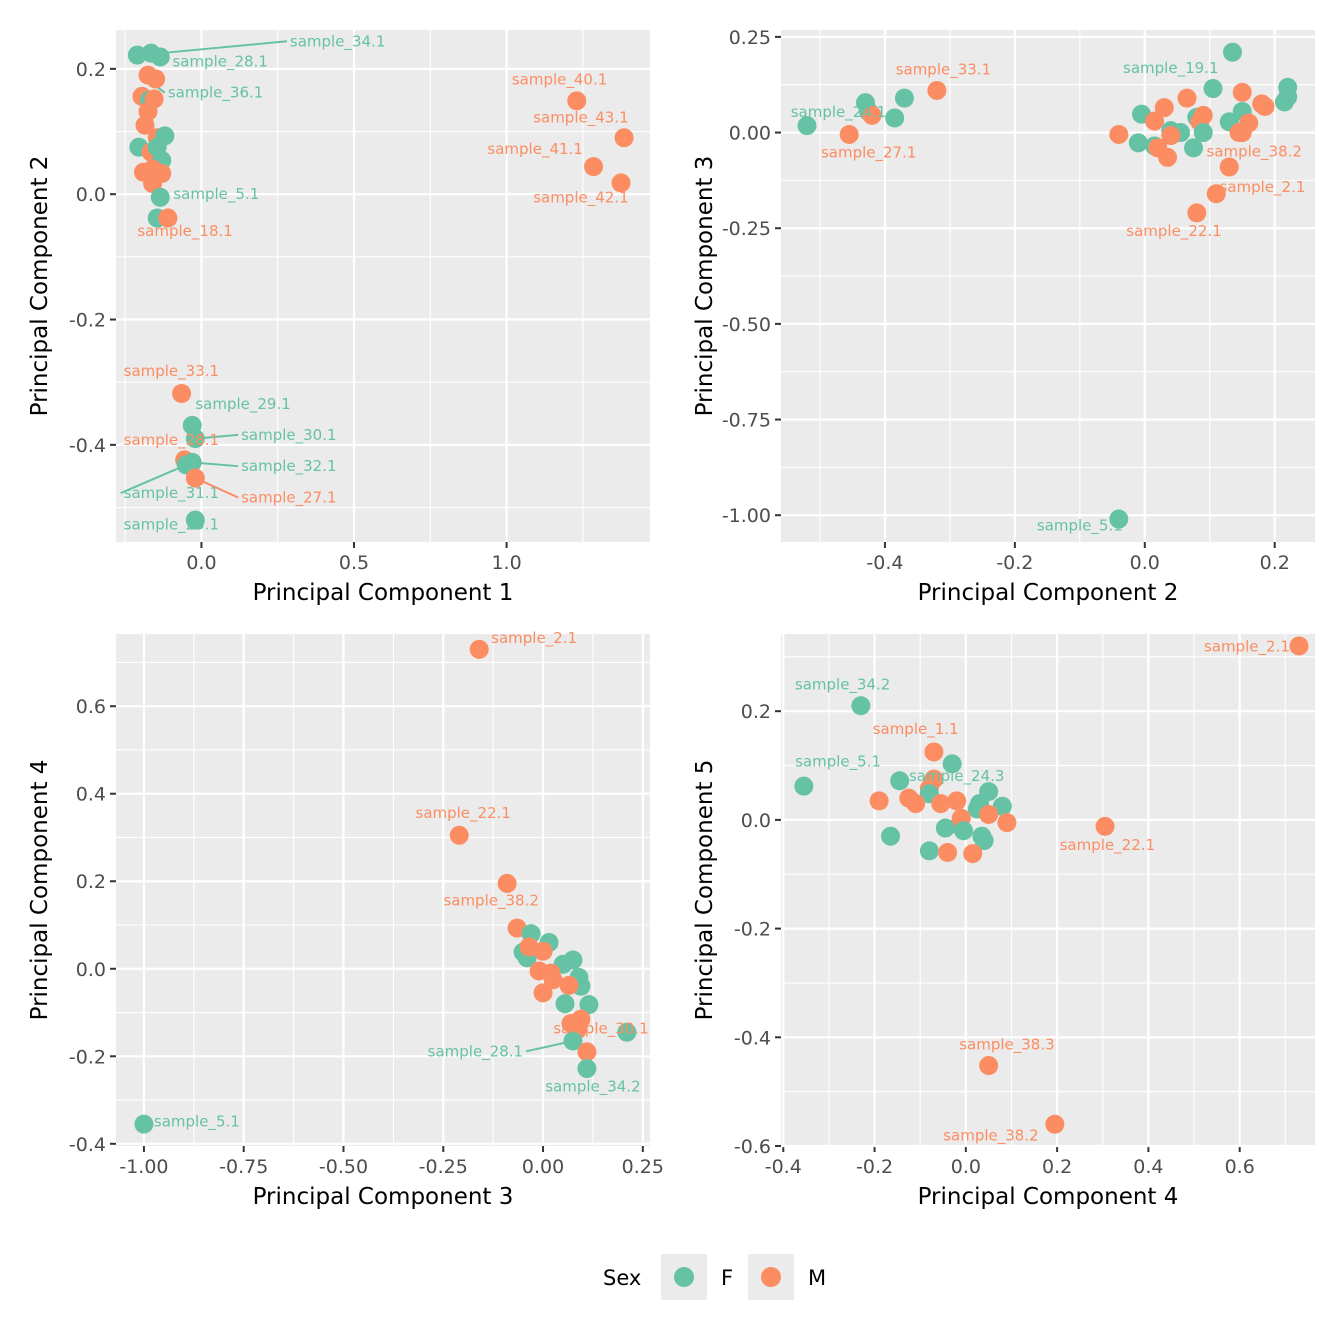 The width and height of the screenshot is (1344, 1344). I want to click on point-label: sample_29.1, so click(242, 404).